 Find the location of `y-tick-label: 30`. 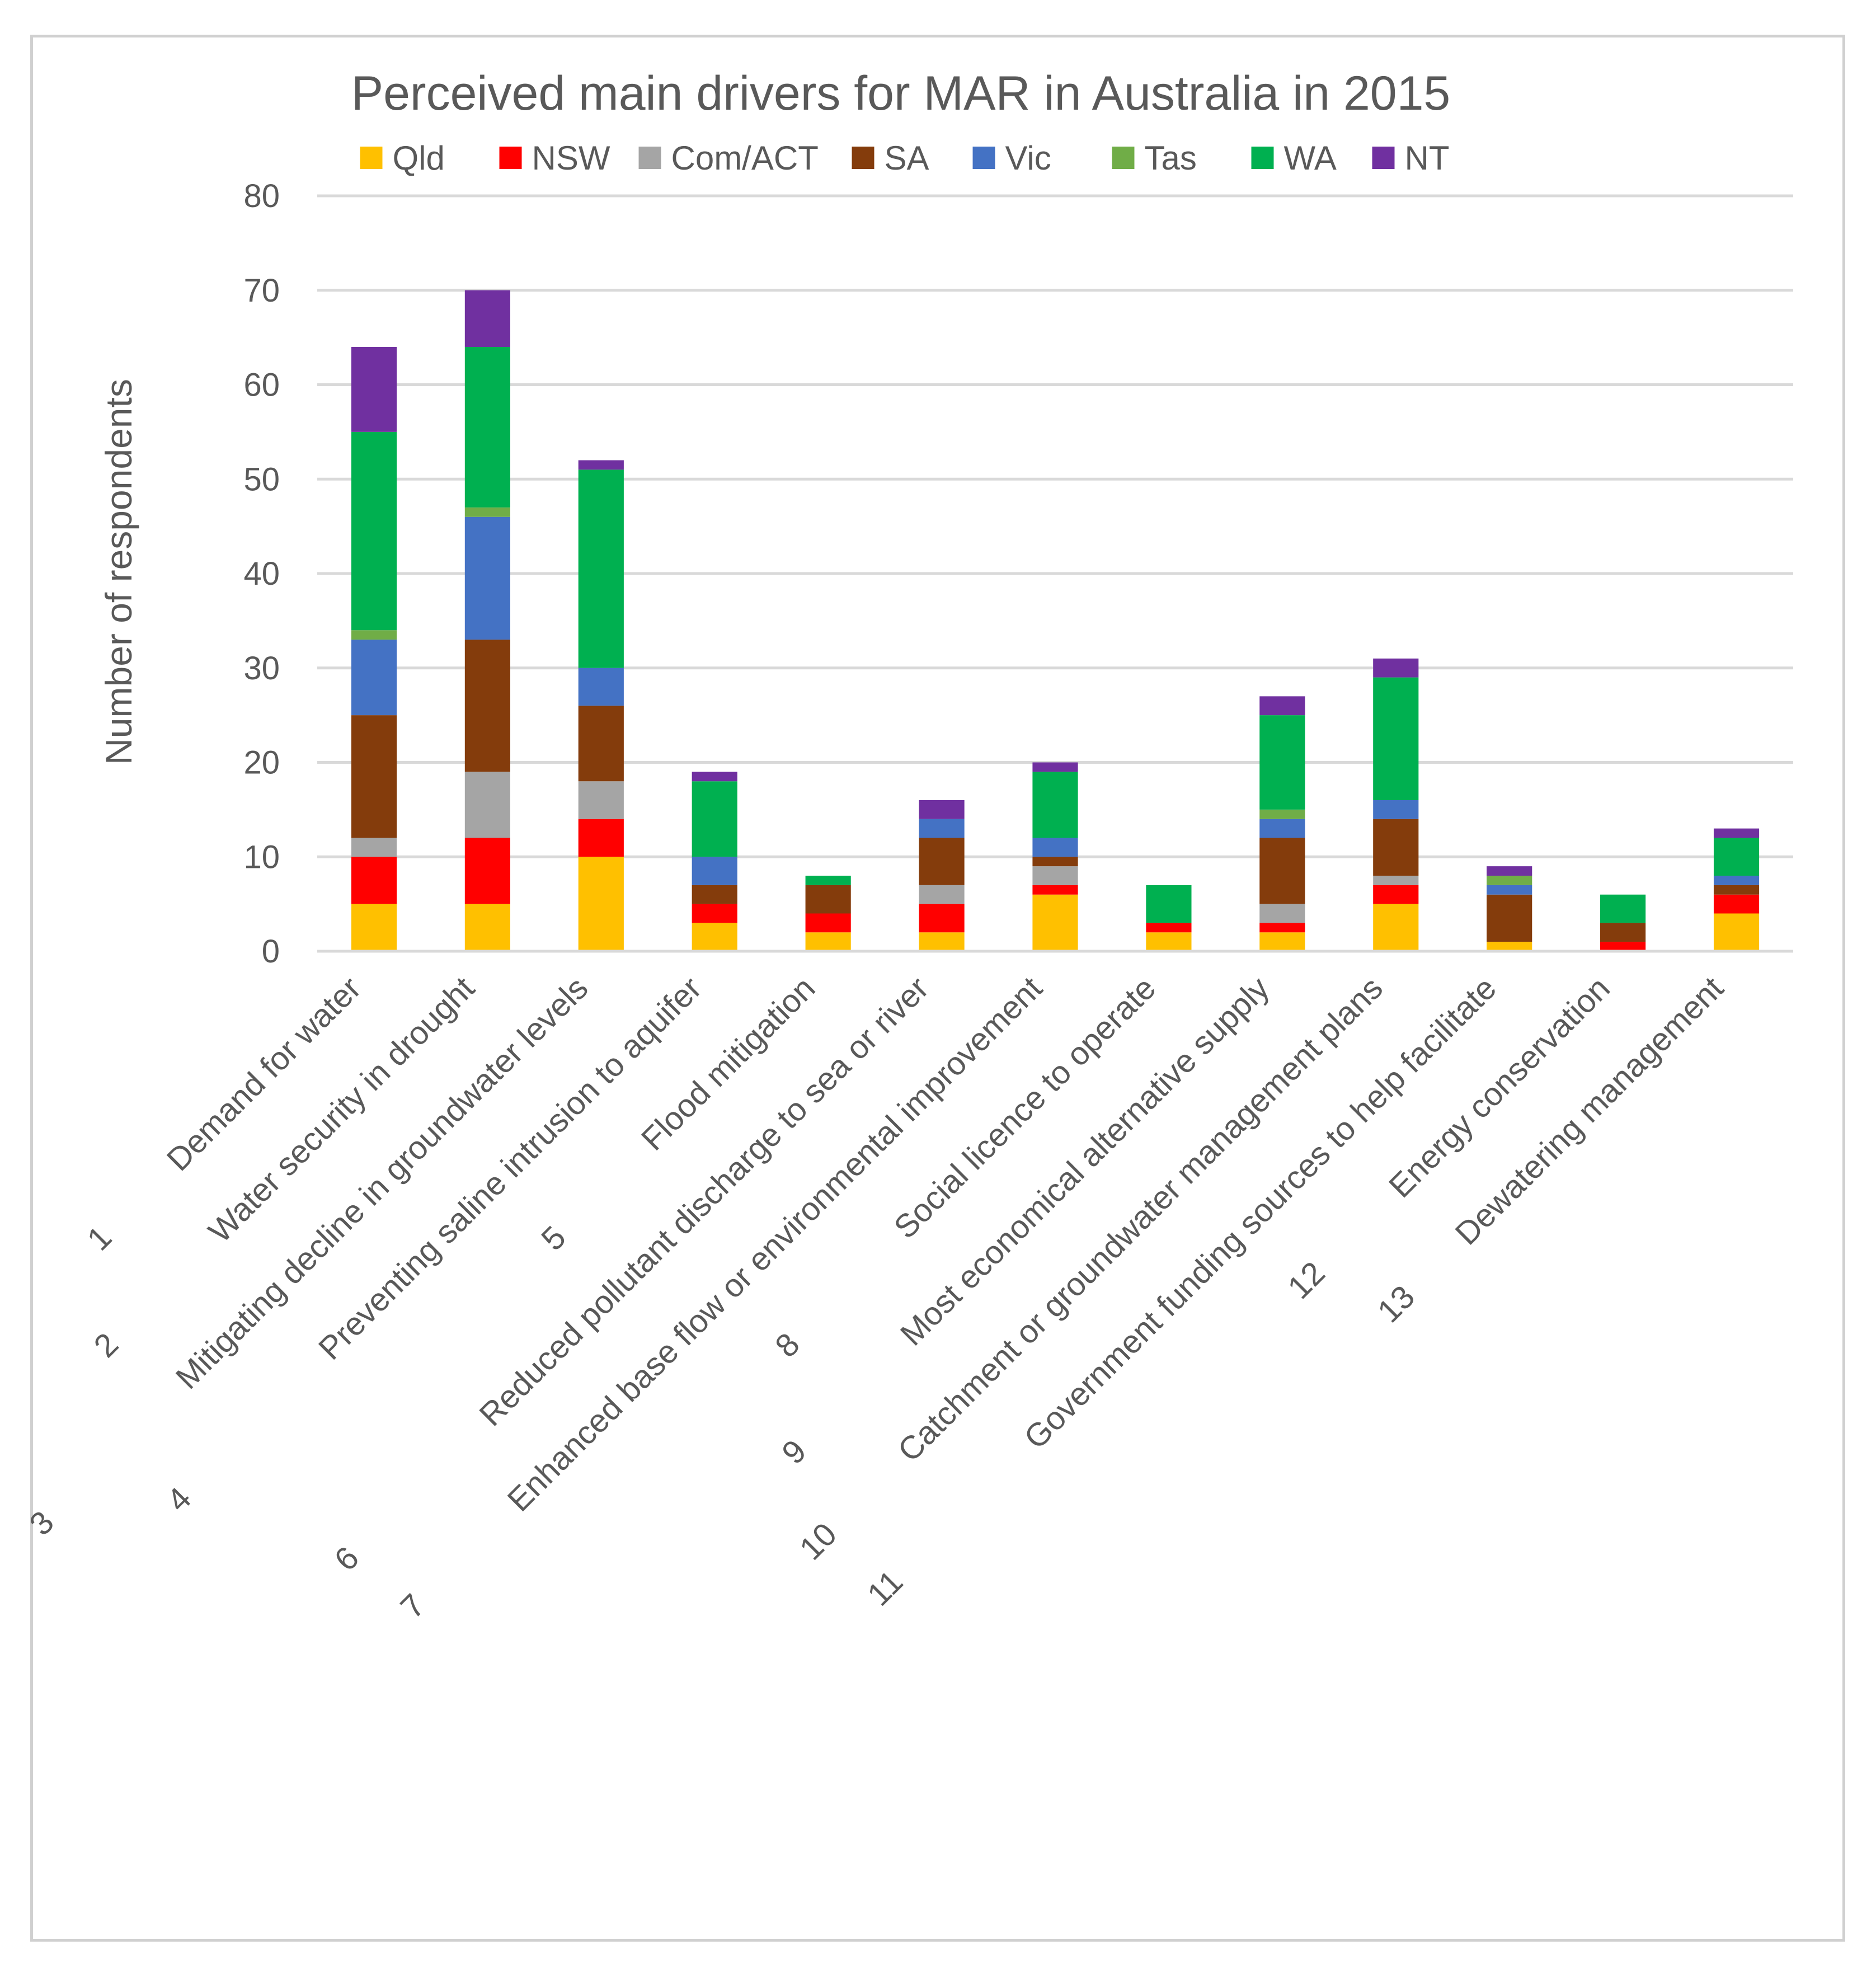

y-tick-label: 30 is located at coordinates (261, 668).